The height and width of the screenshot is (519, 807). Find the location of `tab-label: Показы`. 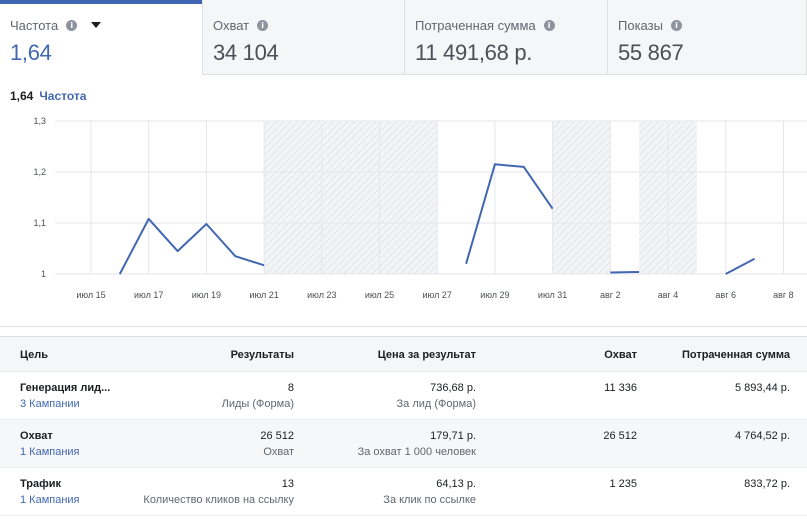

tab-label: Показы is located at coordinates (640, 25).